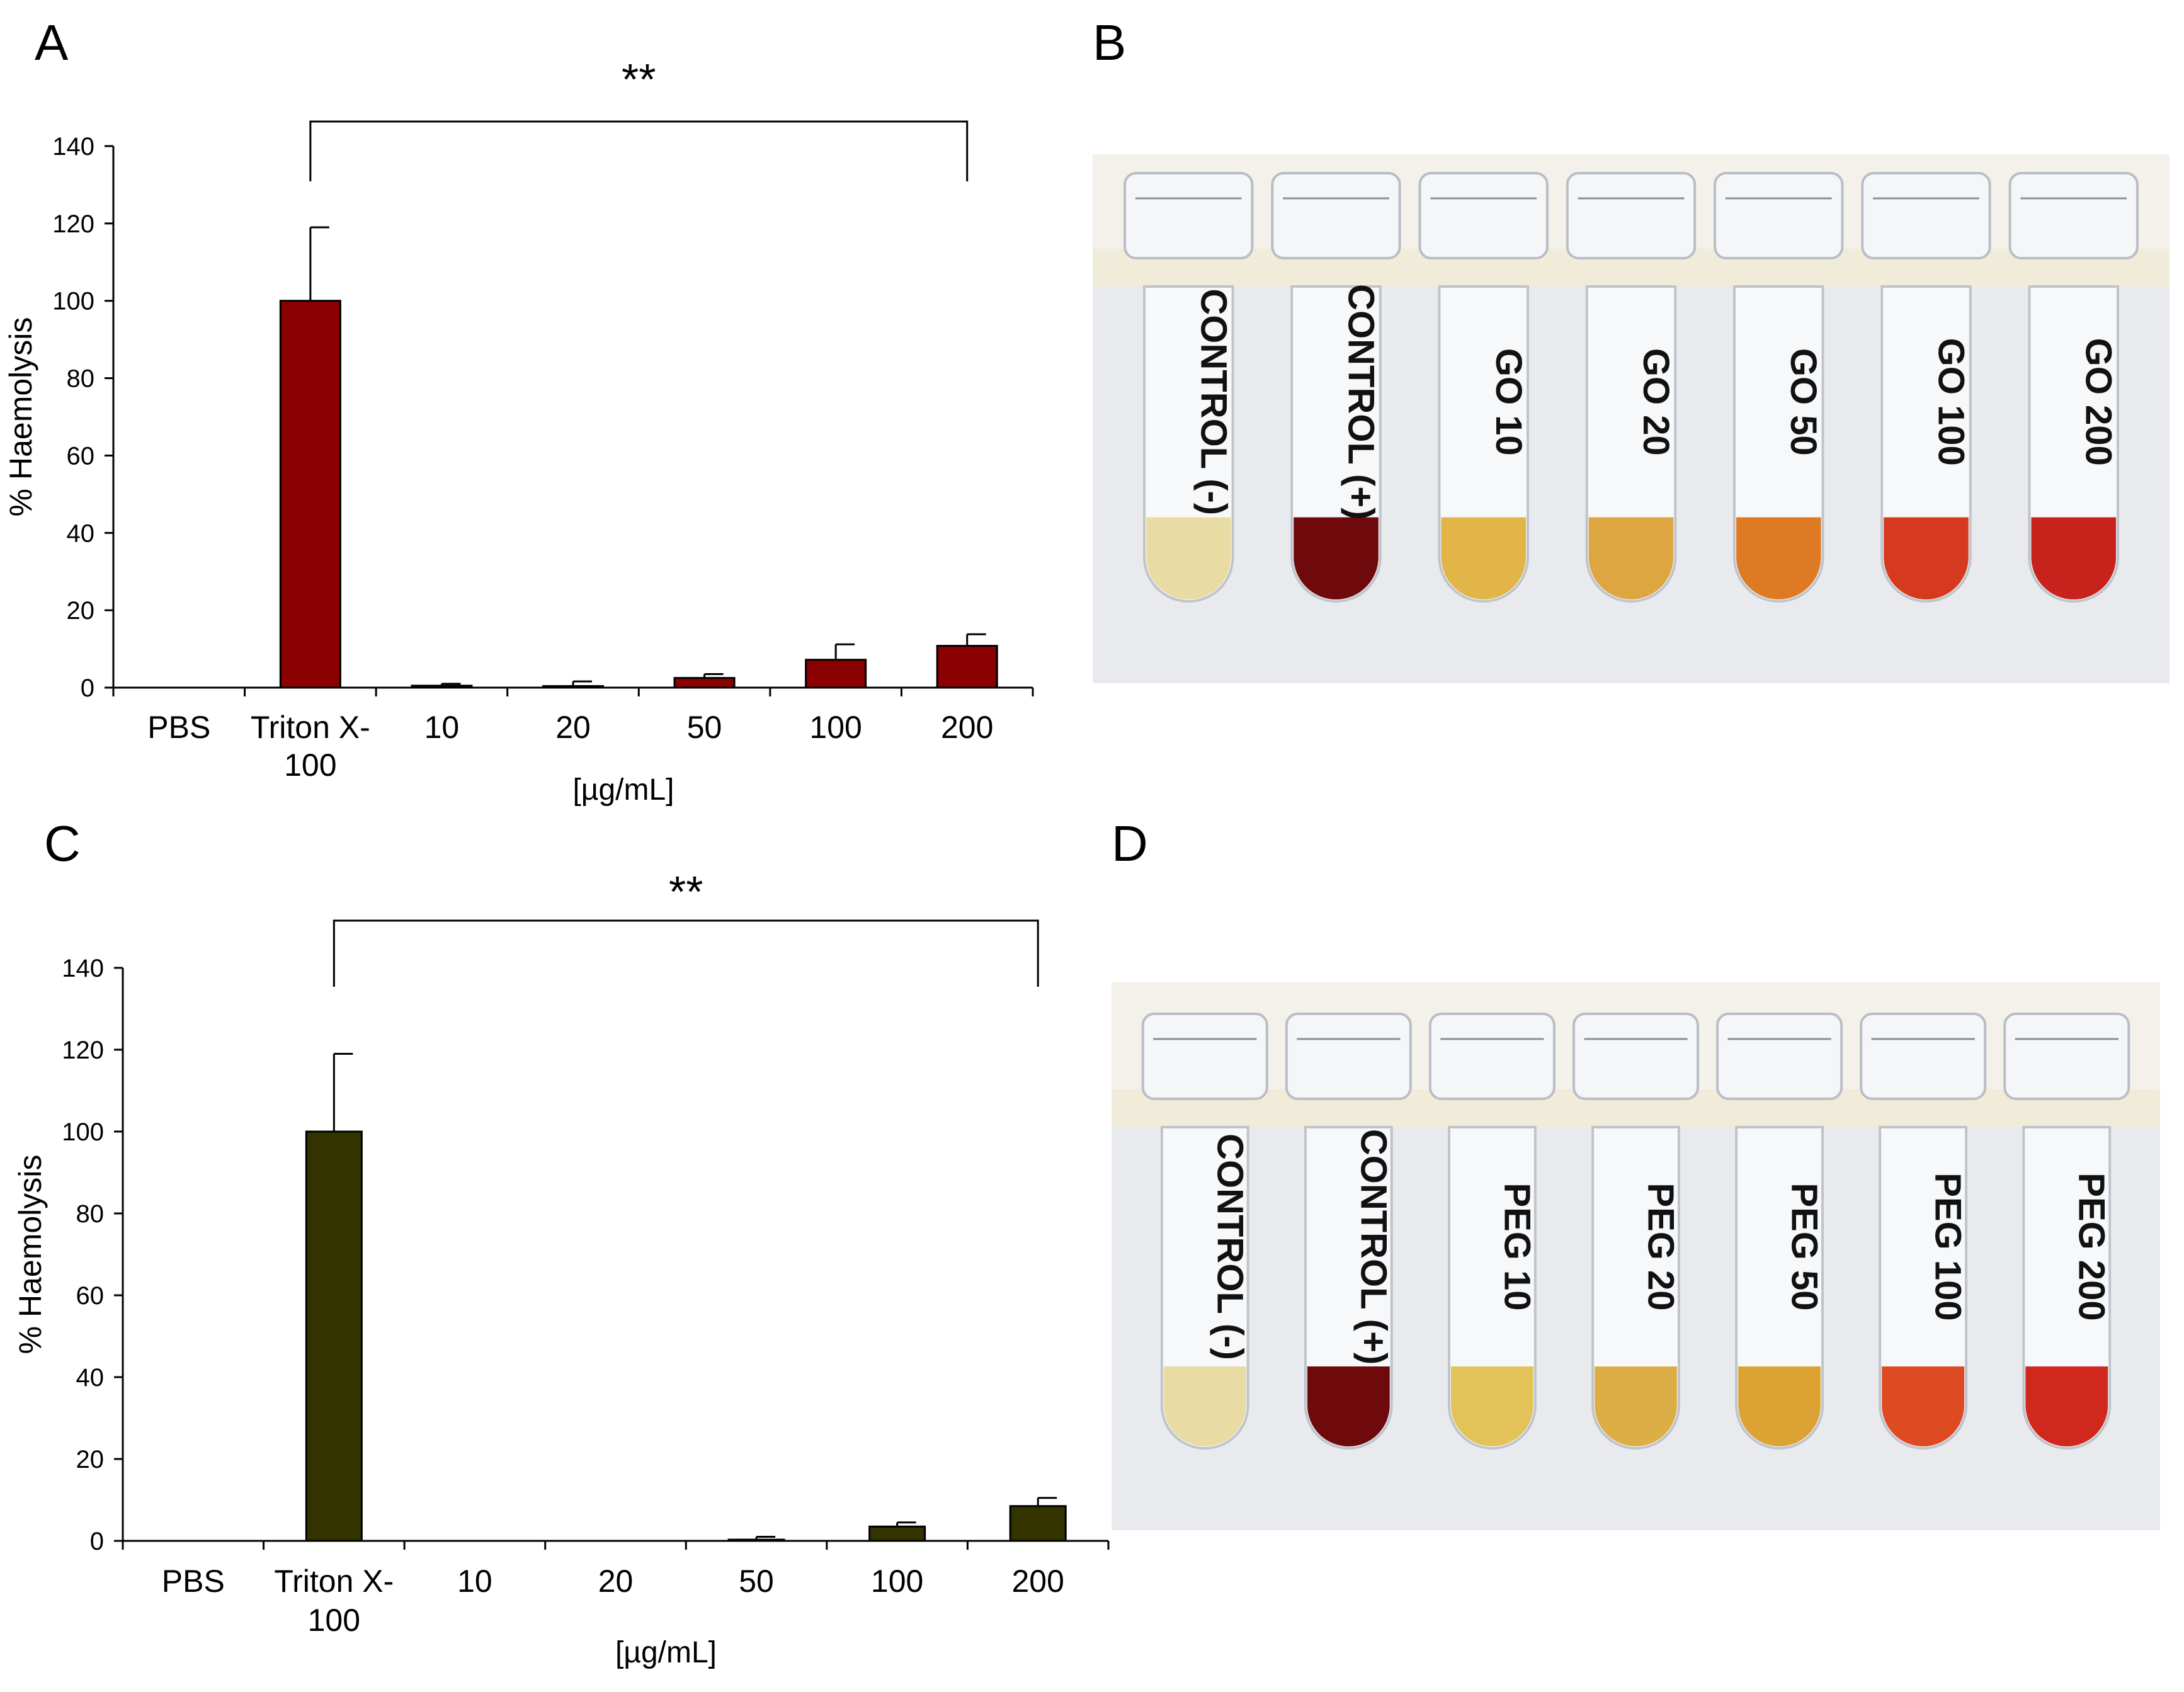 The image size is (2184, 1692). Describe the element at coordinates (62, 843) in the screenshot. I see `panel-label-c: C` at that location.